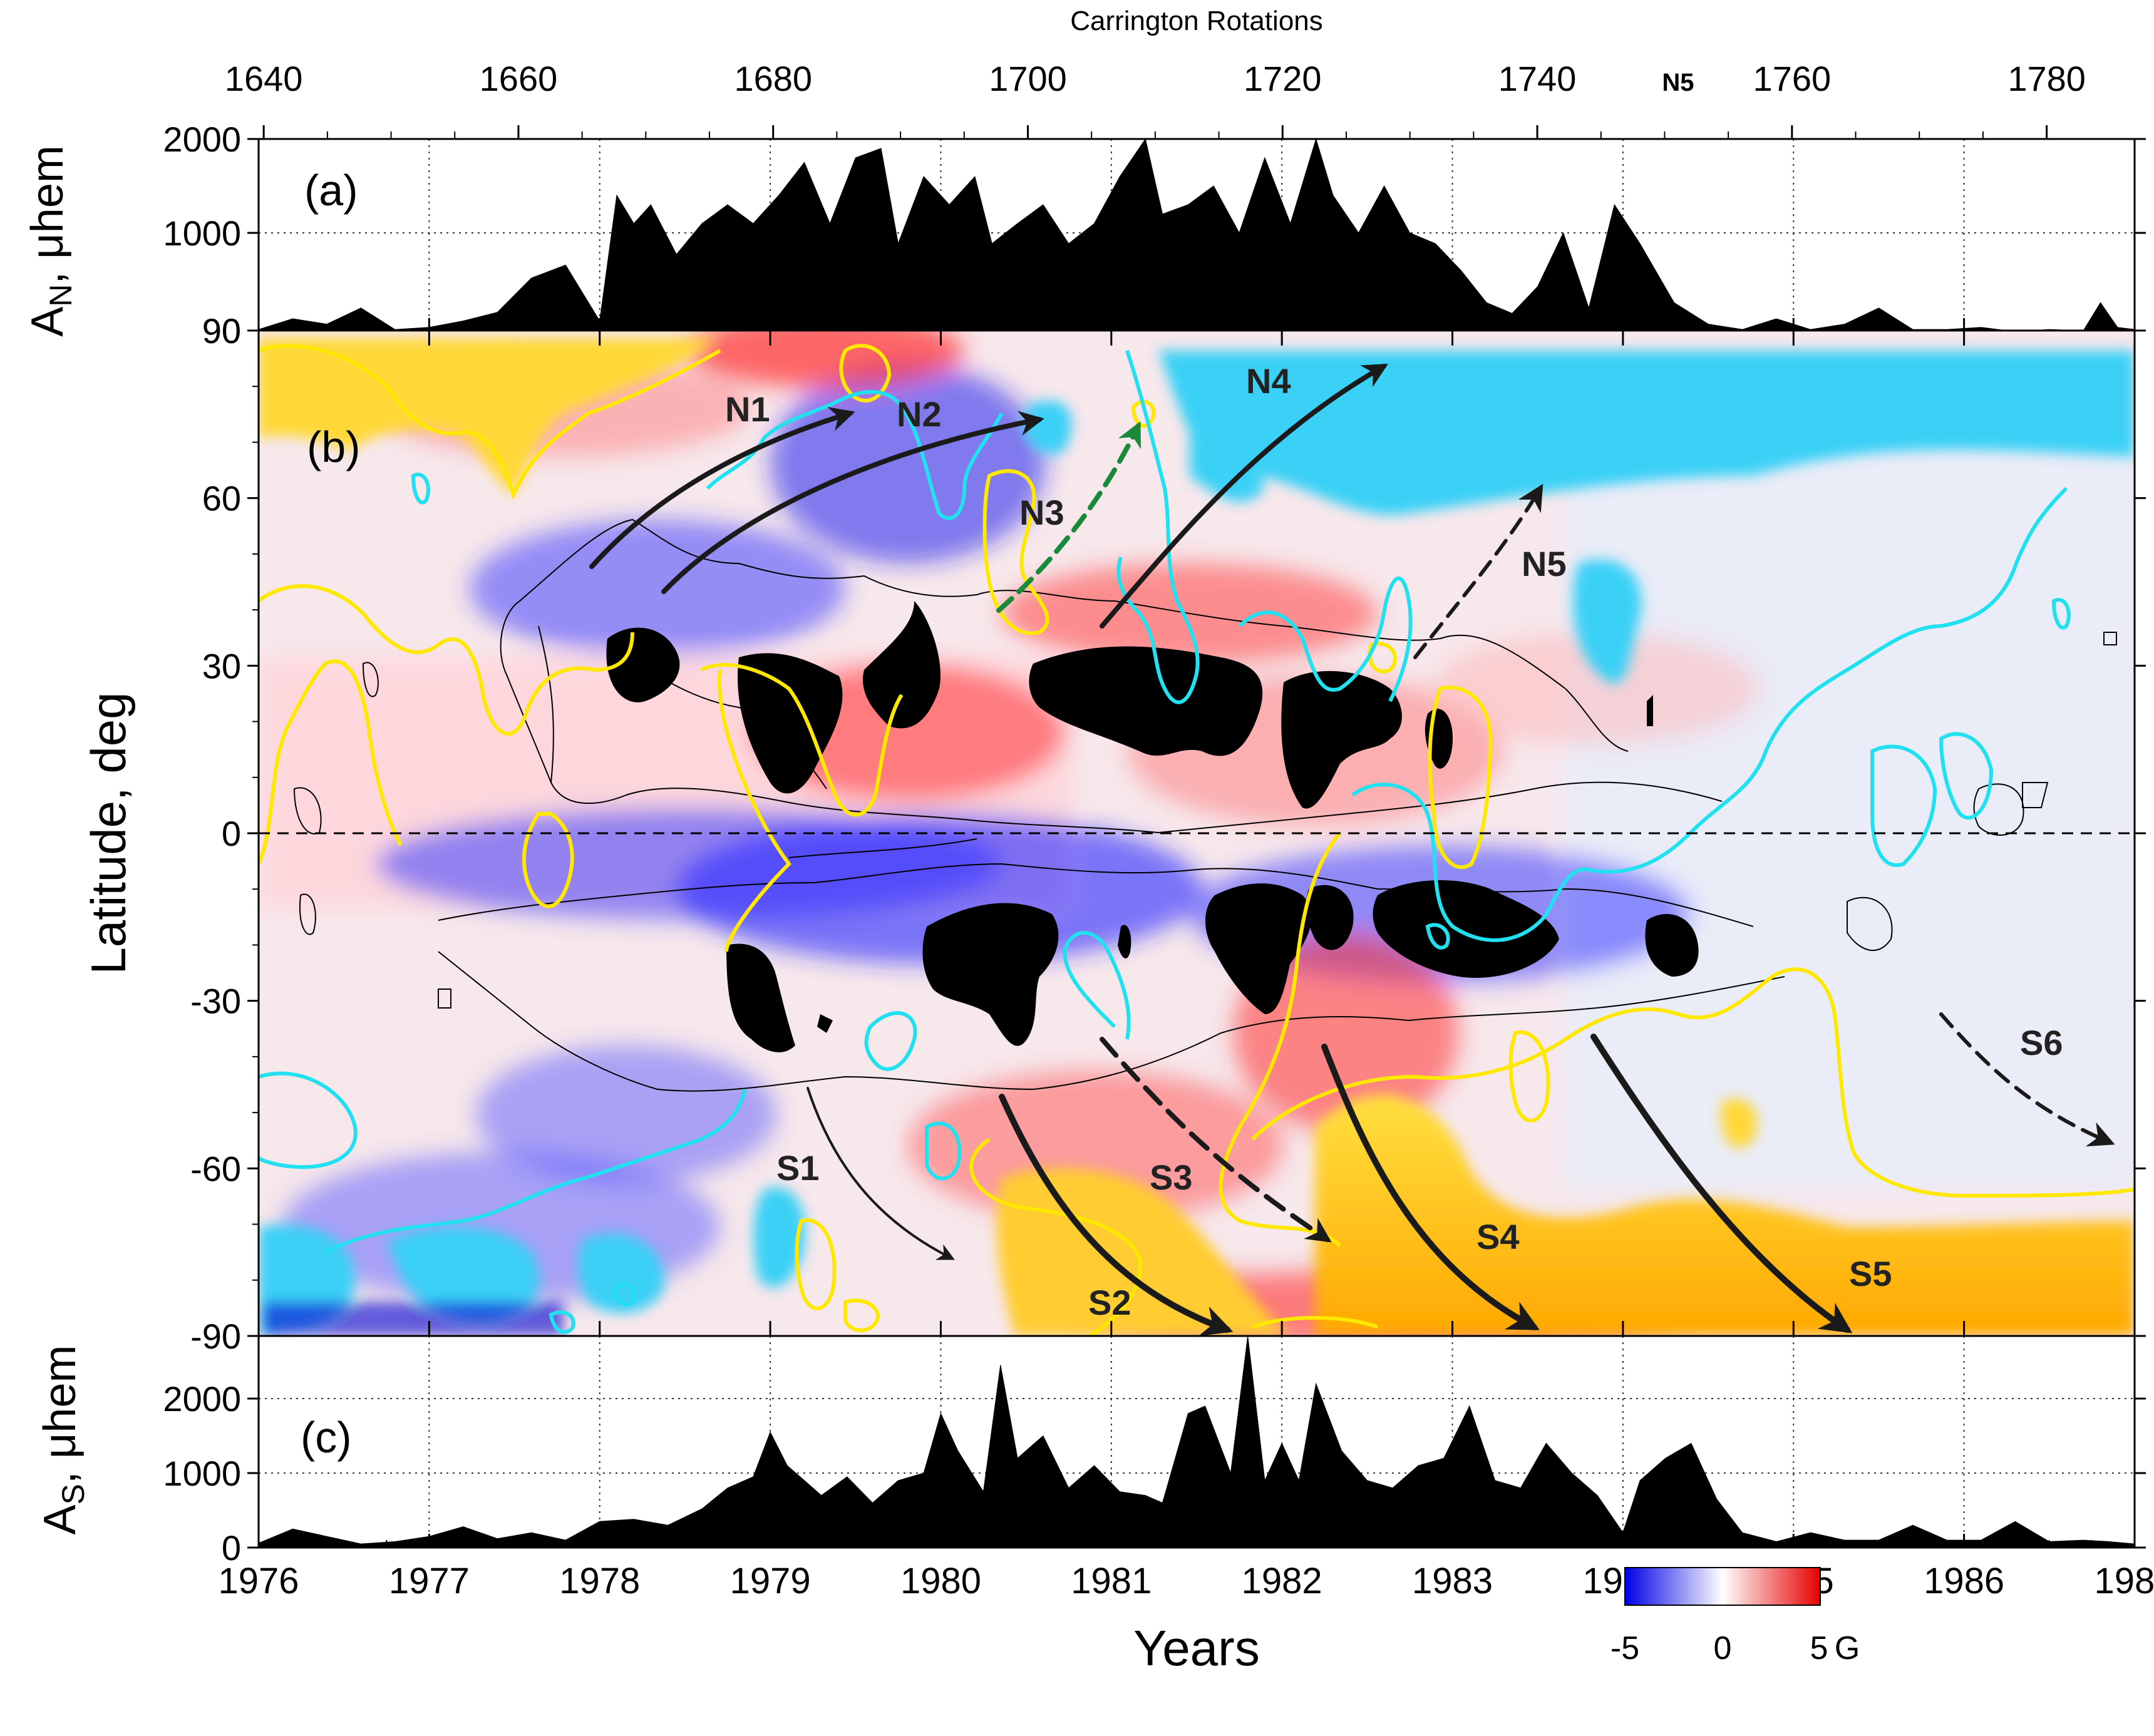 The height and width of the screenshot is (1736, 2154). Describe the element at coordinates (773, 78) in the screenshot. I see `top-tick-label: 1680` at that location.